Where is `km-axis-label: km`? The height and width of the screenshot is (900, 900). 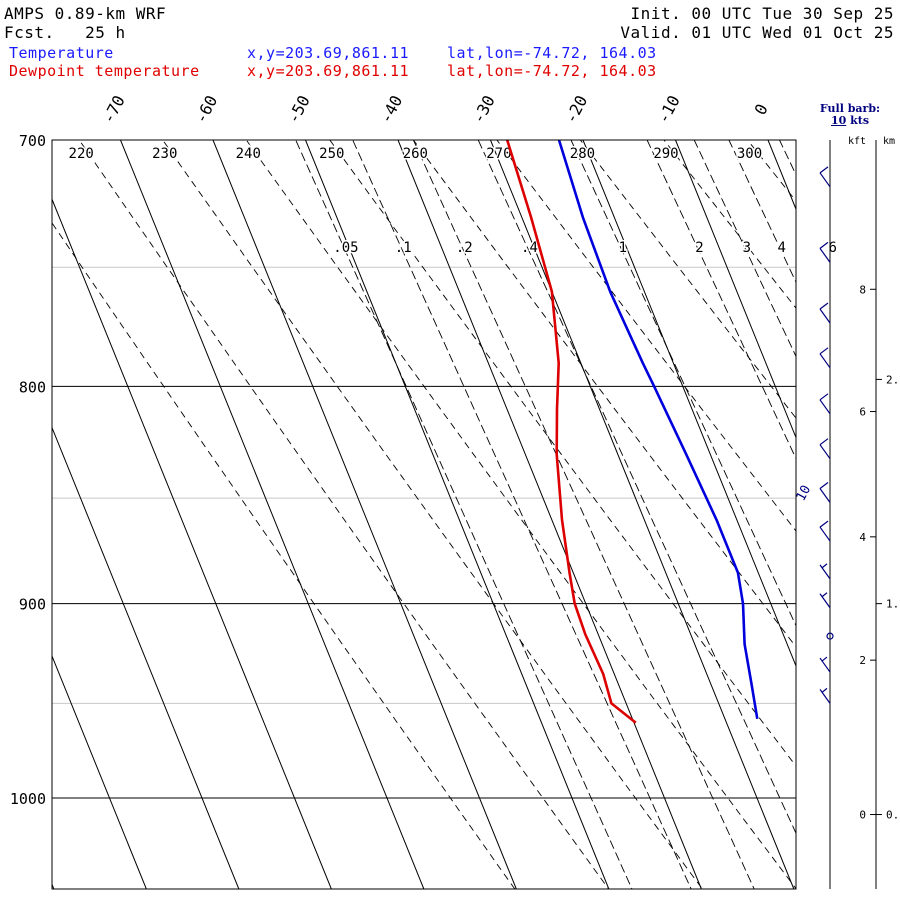
km-axis-label: km is located at coordinates (889, 141).